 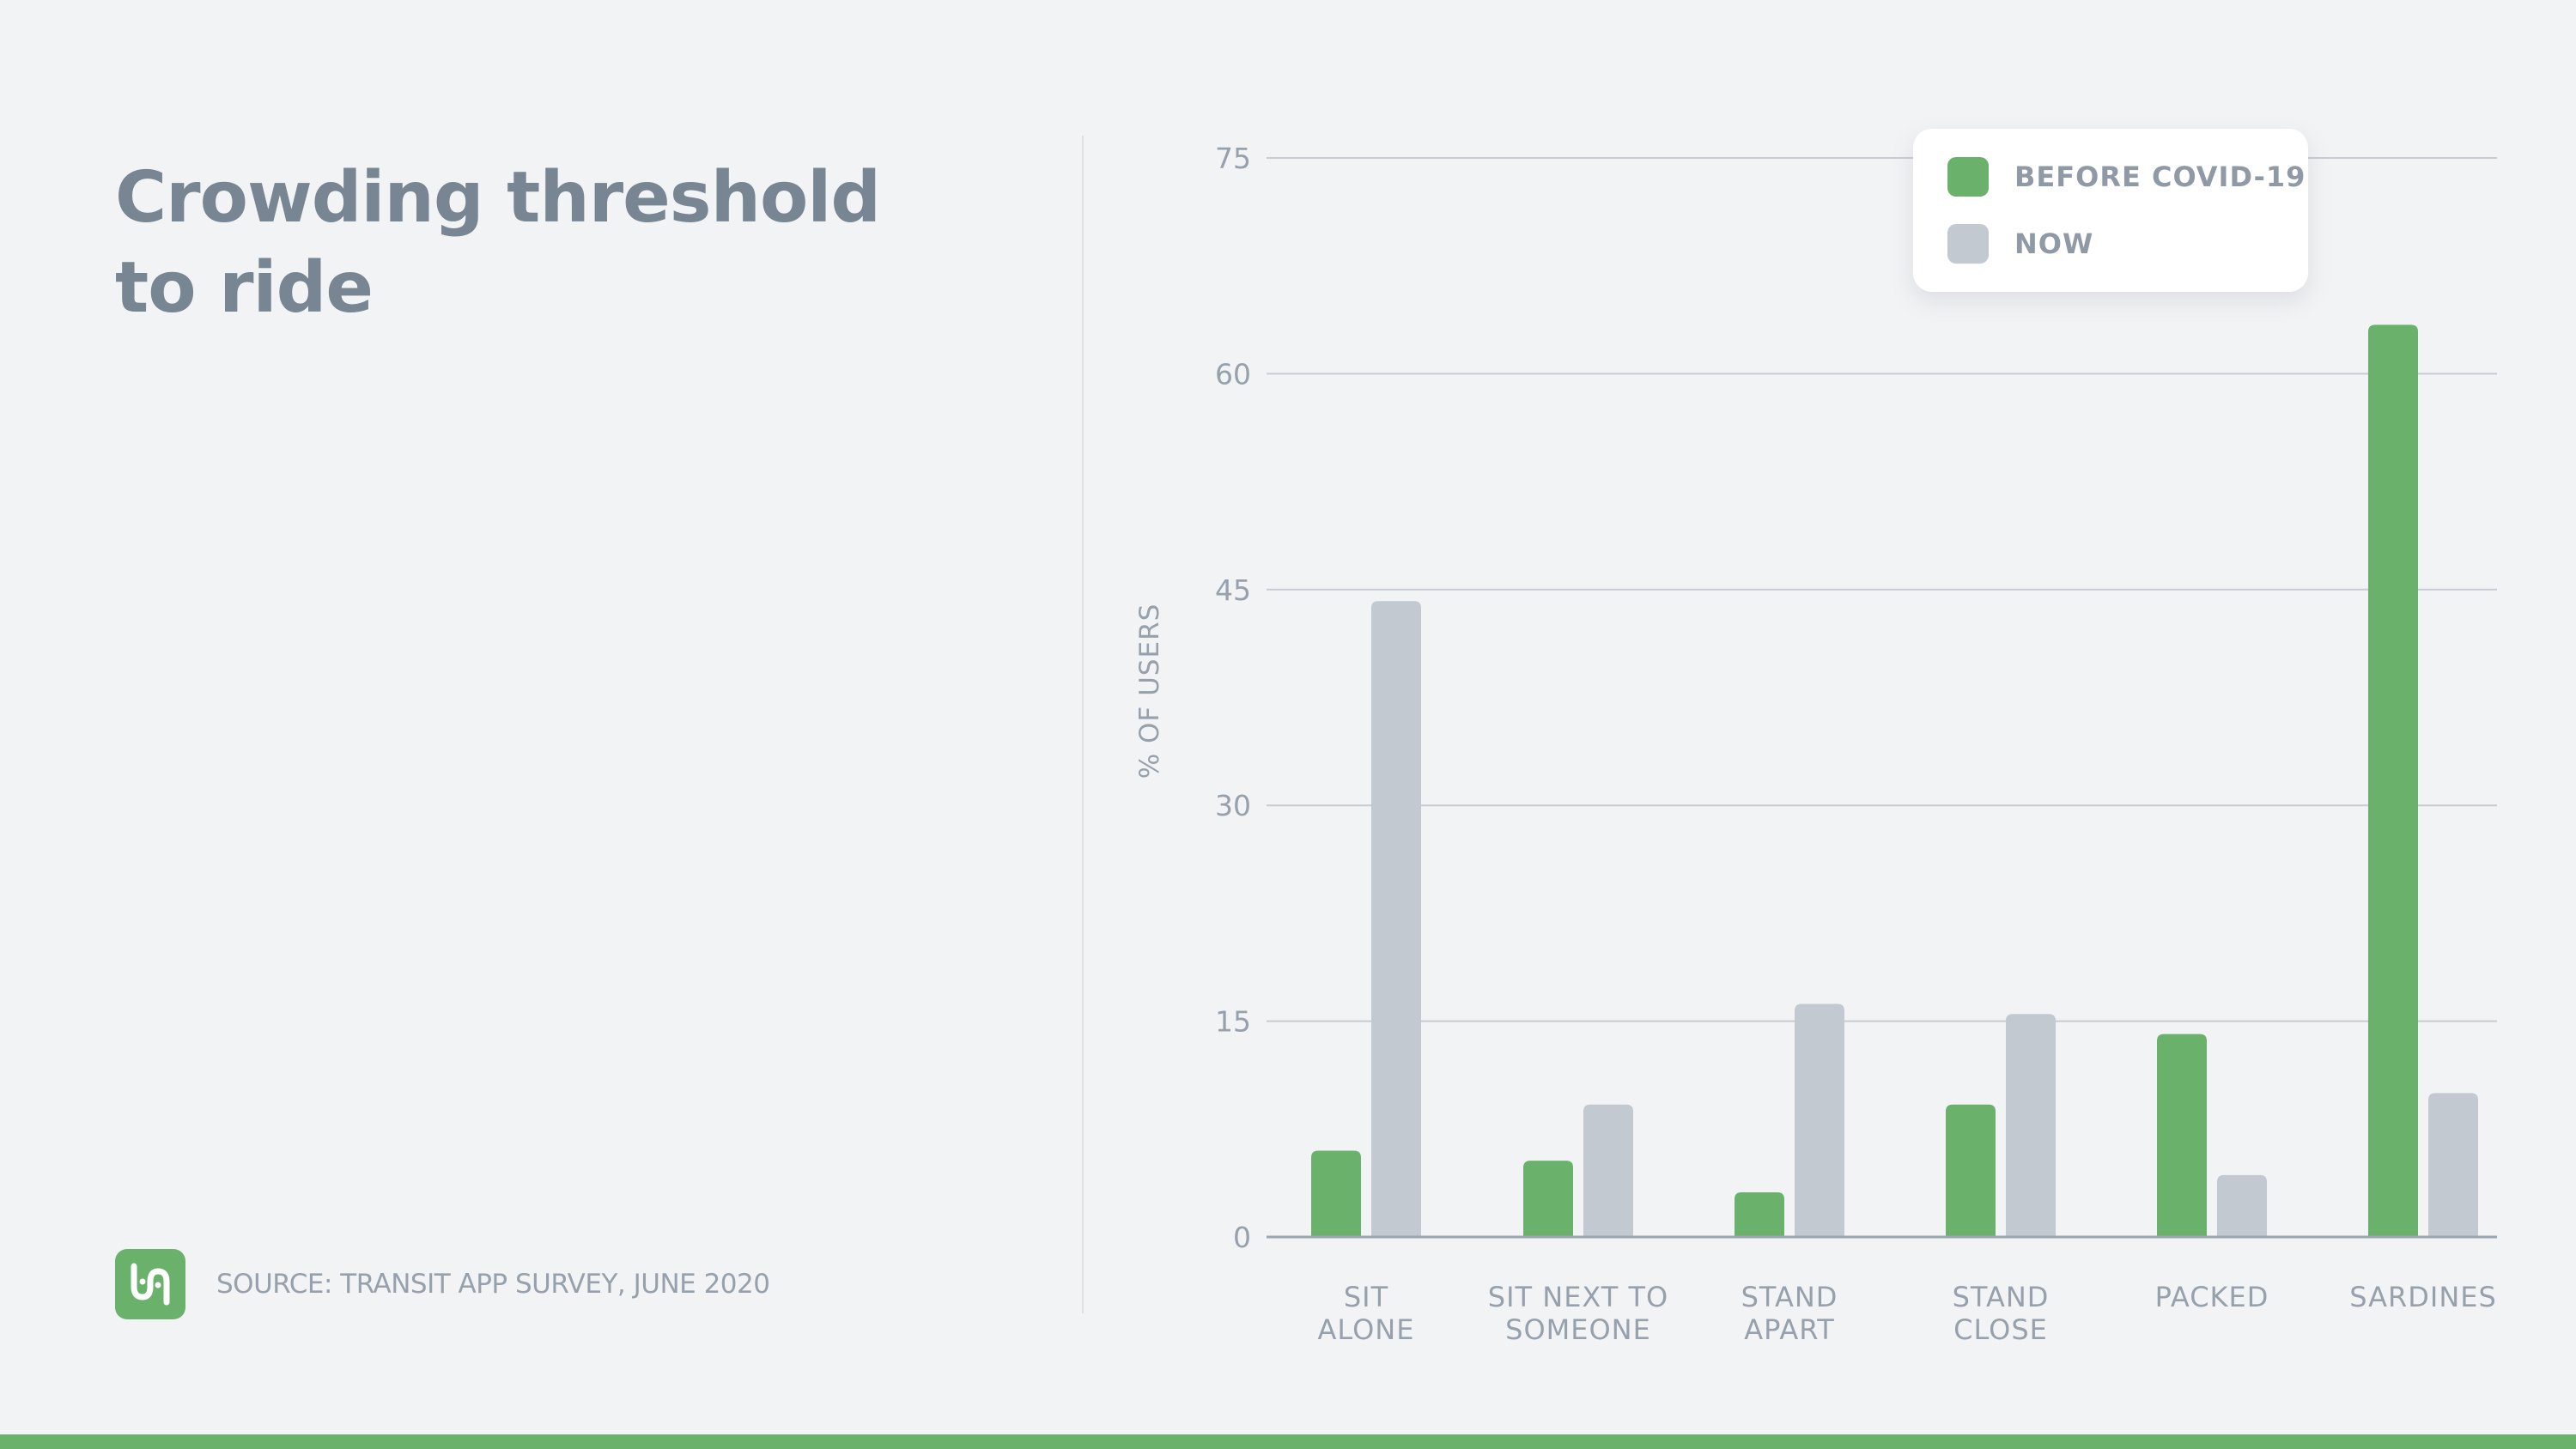 What do you see at coordinates (244, 288) in the screenshot?
I see `title-line-2: to ride` at bounding box center [244, 288].